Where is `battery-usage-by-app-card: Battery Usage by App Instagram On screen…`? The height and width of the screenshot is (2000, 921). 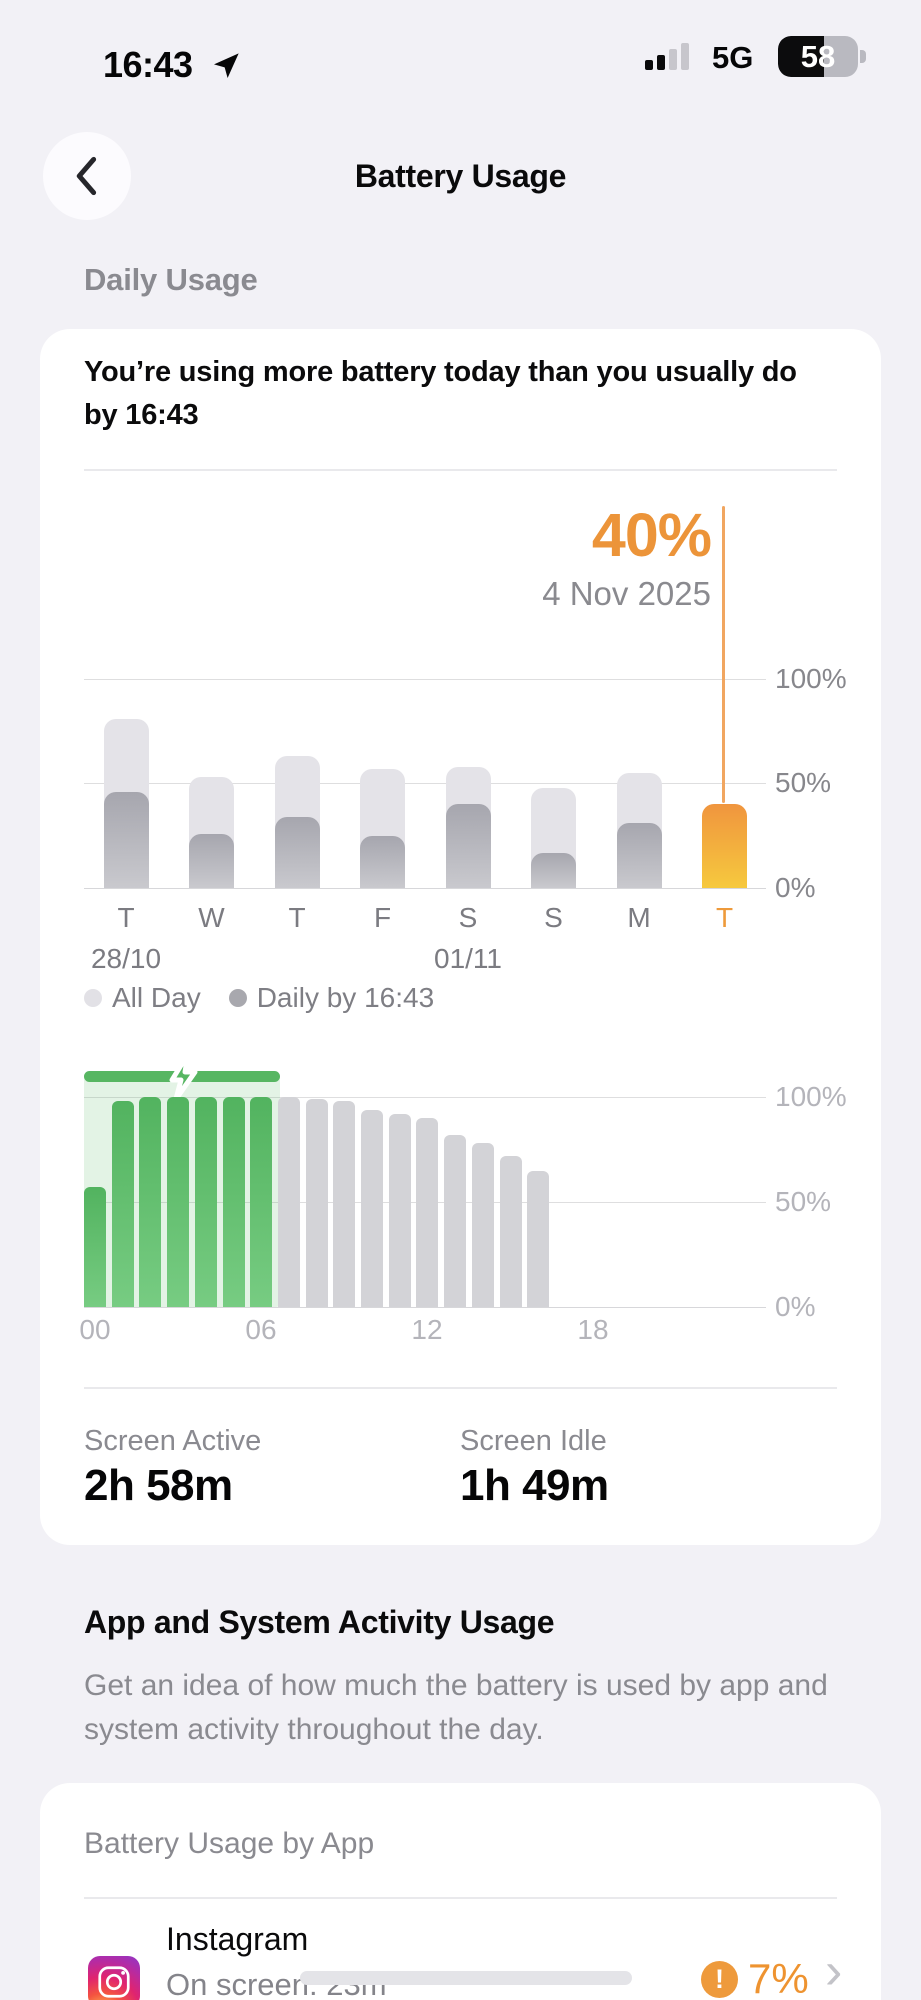
battery-usage-by-app-card: Battery Usage by App Instagram On screen… is located at coordinates (460, 1891).